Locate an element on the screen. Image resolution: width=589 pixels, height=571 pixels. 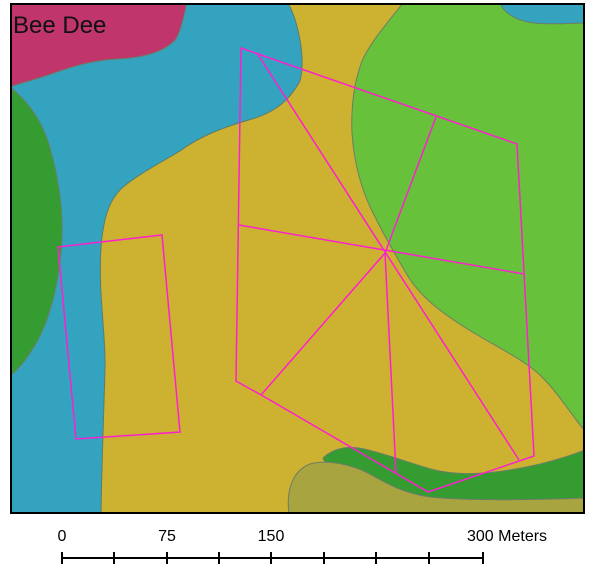
scale-label-75: 75 is located at coordinates (167, 536).